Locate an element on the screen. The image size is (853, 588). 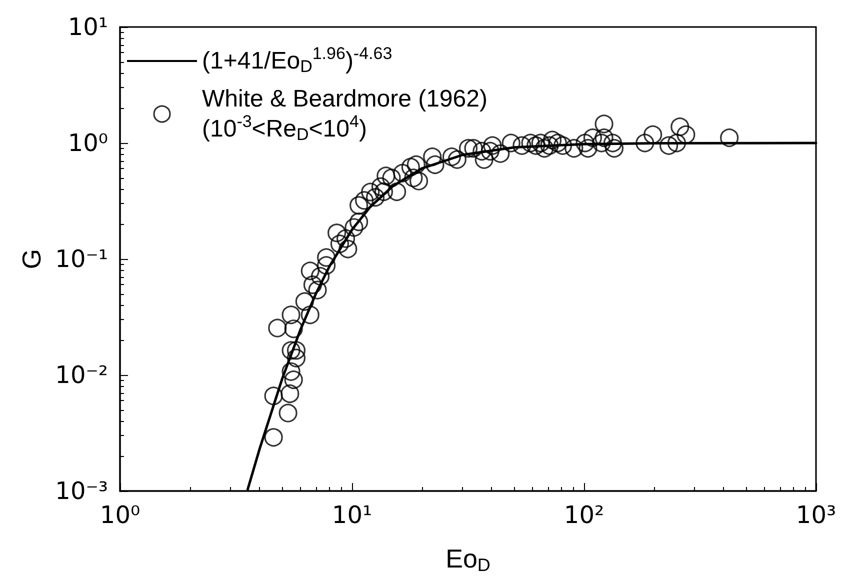
y-tick-label: 10⁻¹ is located at coordinates (81, 259).